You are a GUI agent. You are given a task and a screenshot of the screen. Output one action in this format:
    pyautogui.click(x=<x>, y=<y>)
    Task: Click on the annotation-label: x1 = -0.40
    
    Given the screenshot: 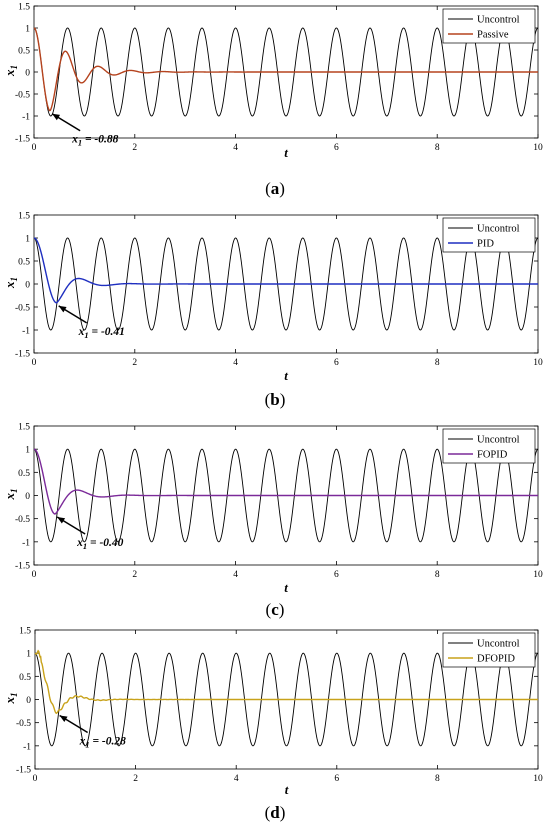 What is the action you would take?
    pyautogui.click(x=100, y=544)
    